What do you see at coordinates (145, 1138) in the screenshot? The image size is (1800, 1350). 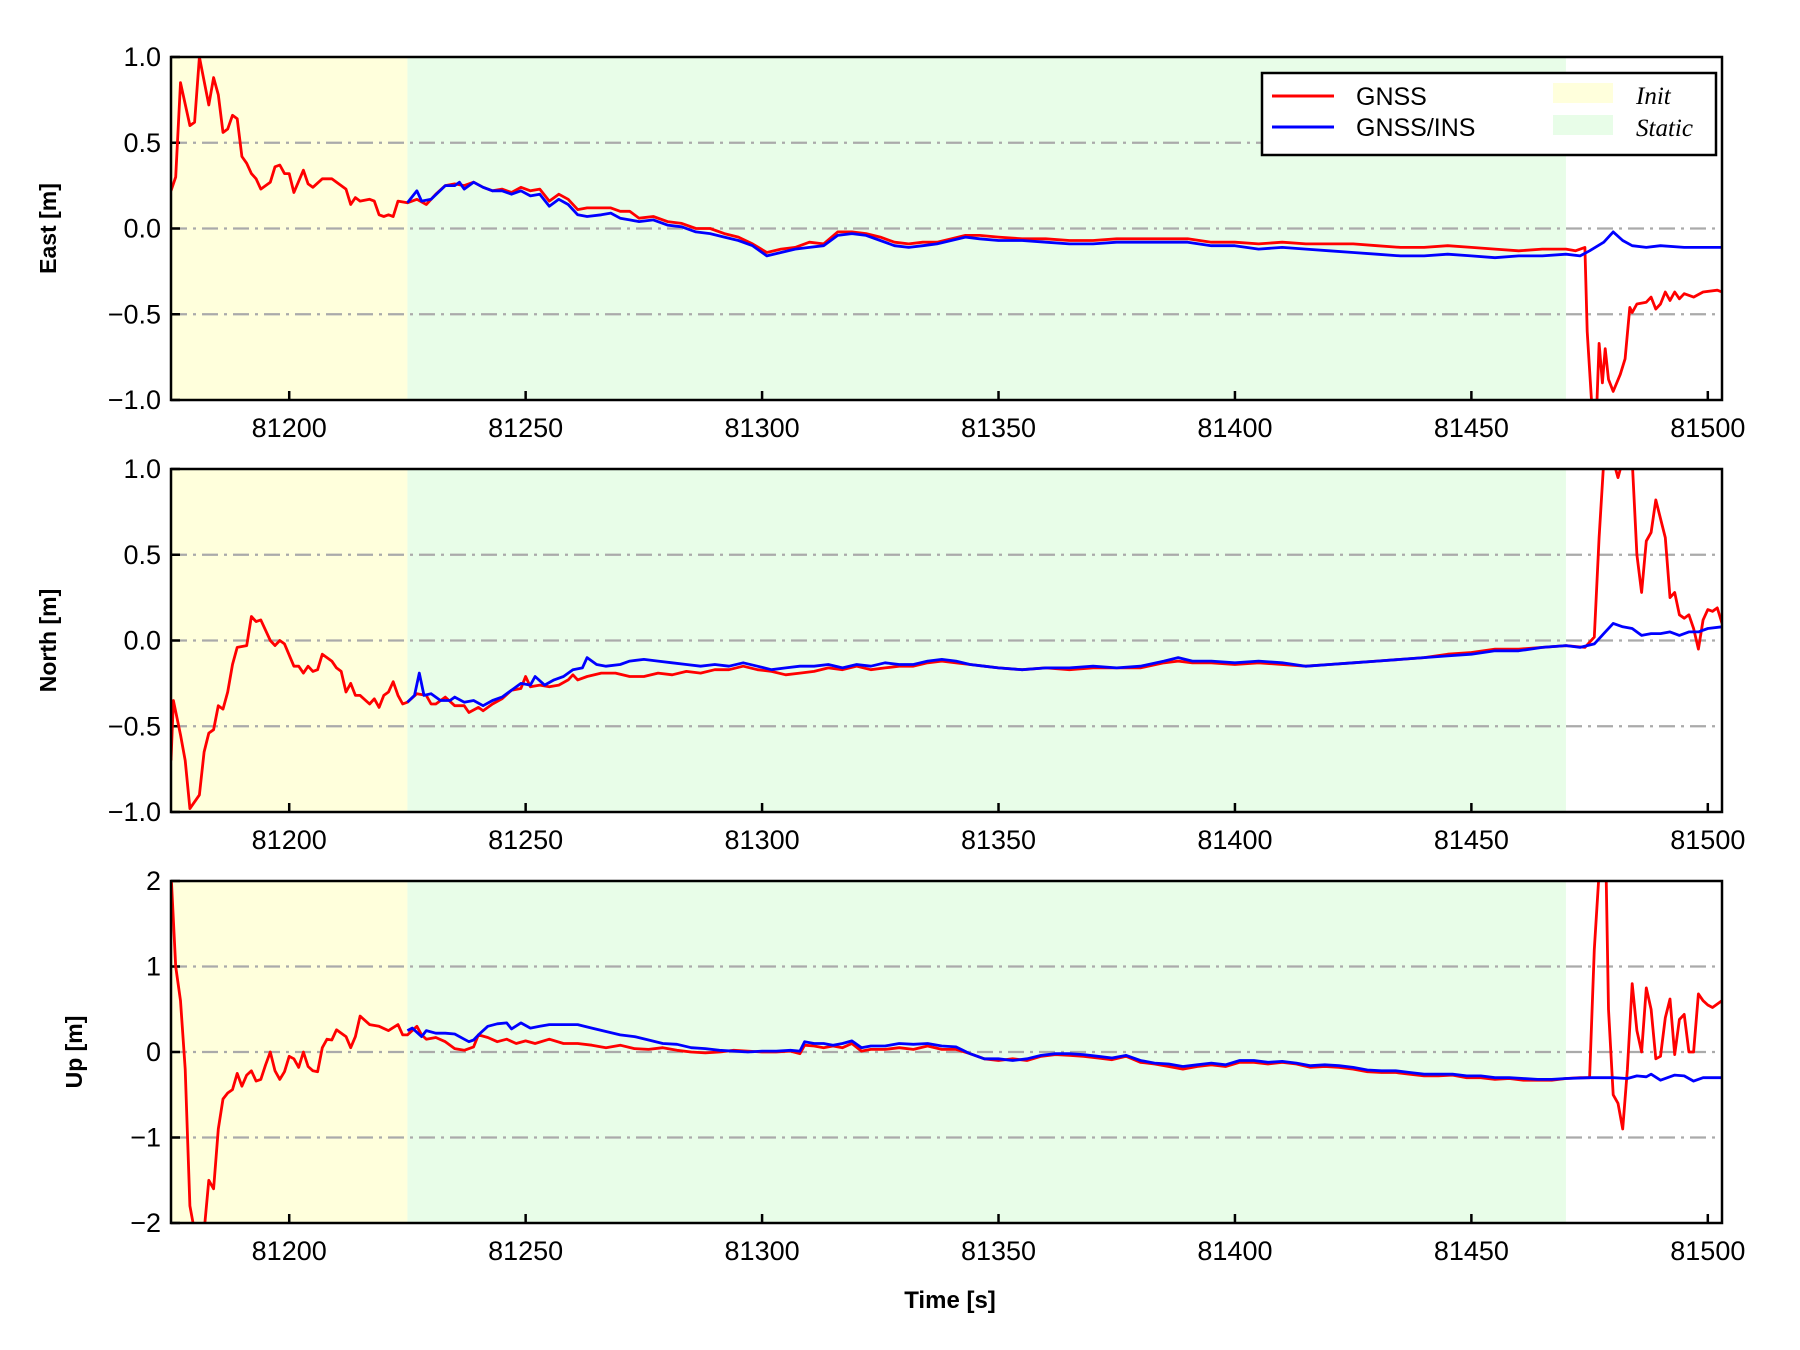 I see `y-tick-label: −1` at bounding box center [145, 1138].